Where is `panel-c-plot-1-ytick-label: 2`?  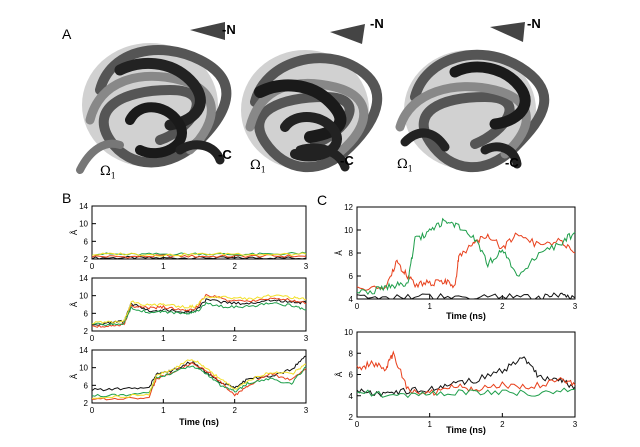
panel-c-plot-1-ytick-label: 2 is located at coordinates (351, 417).